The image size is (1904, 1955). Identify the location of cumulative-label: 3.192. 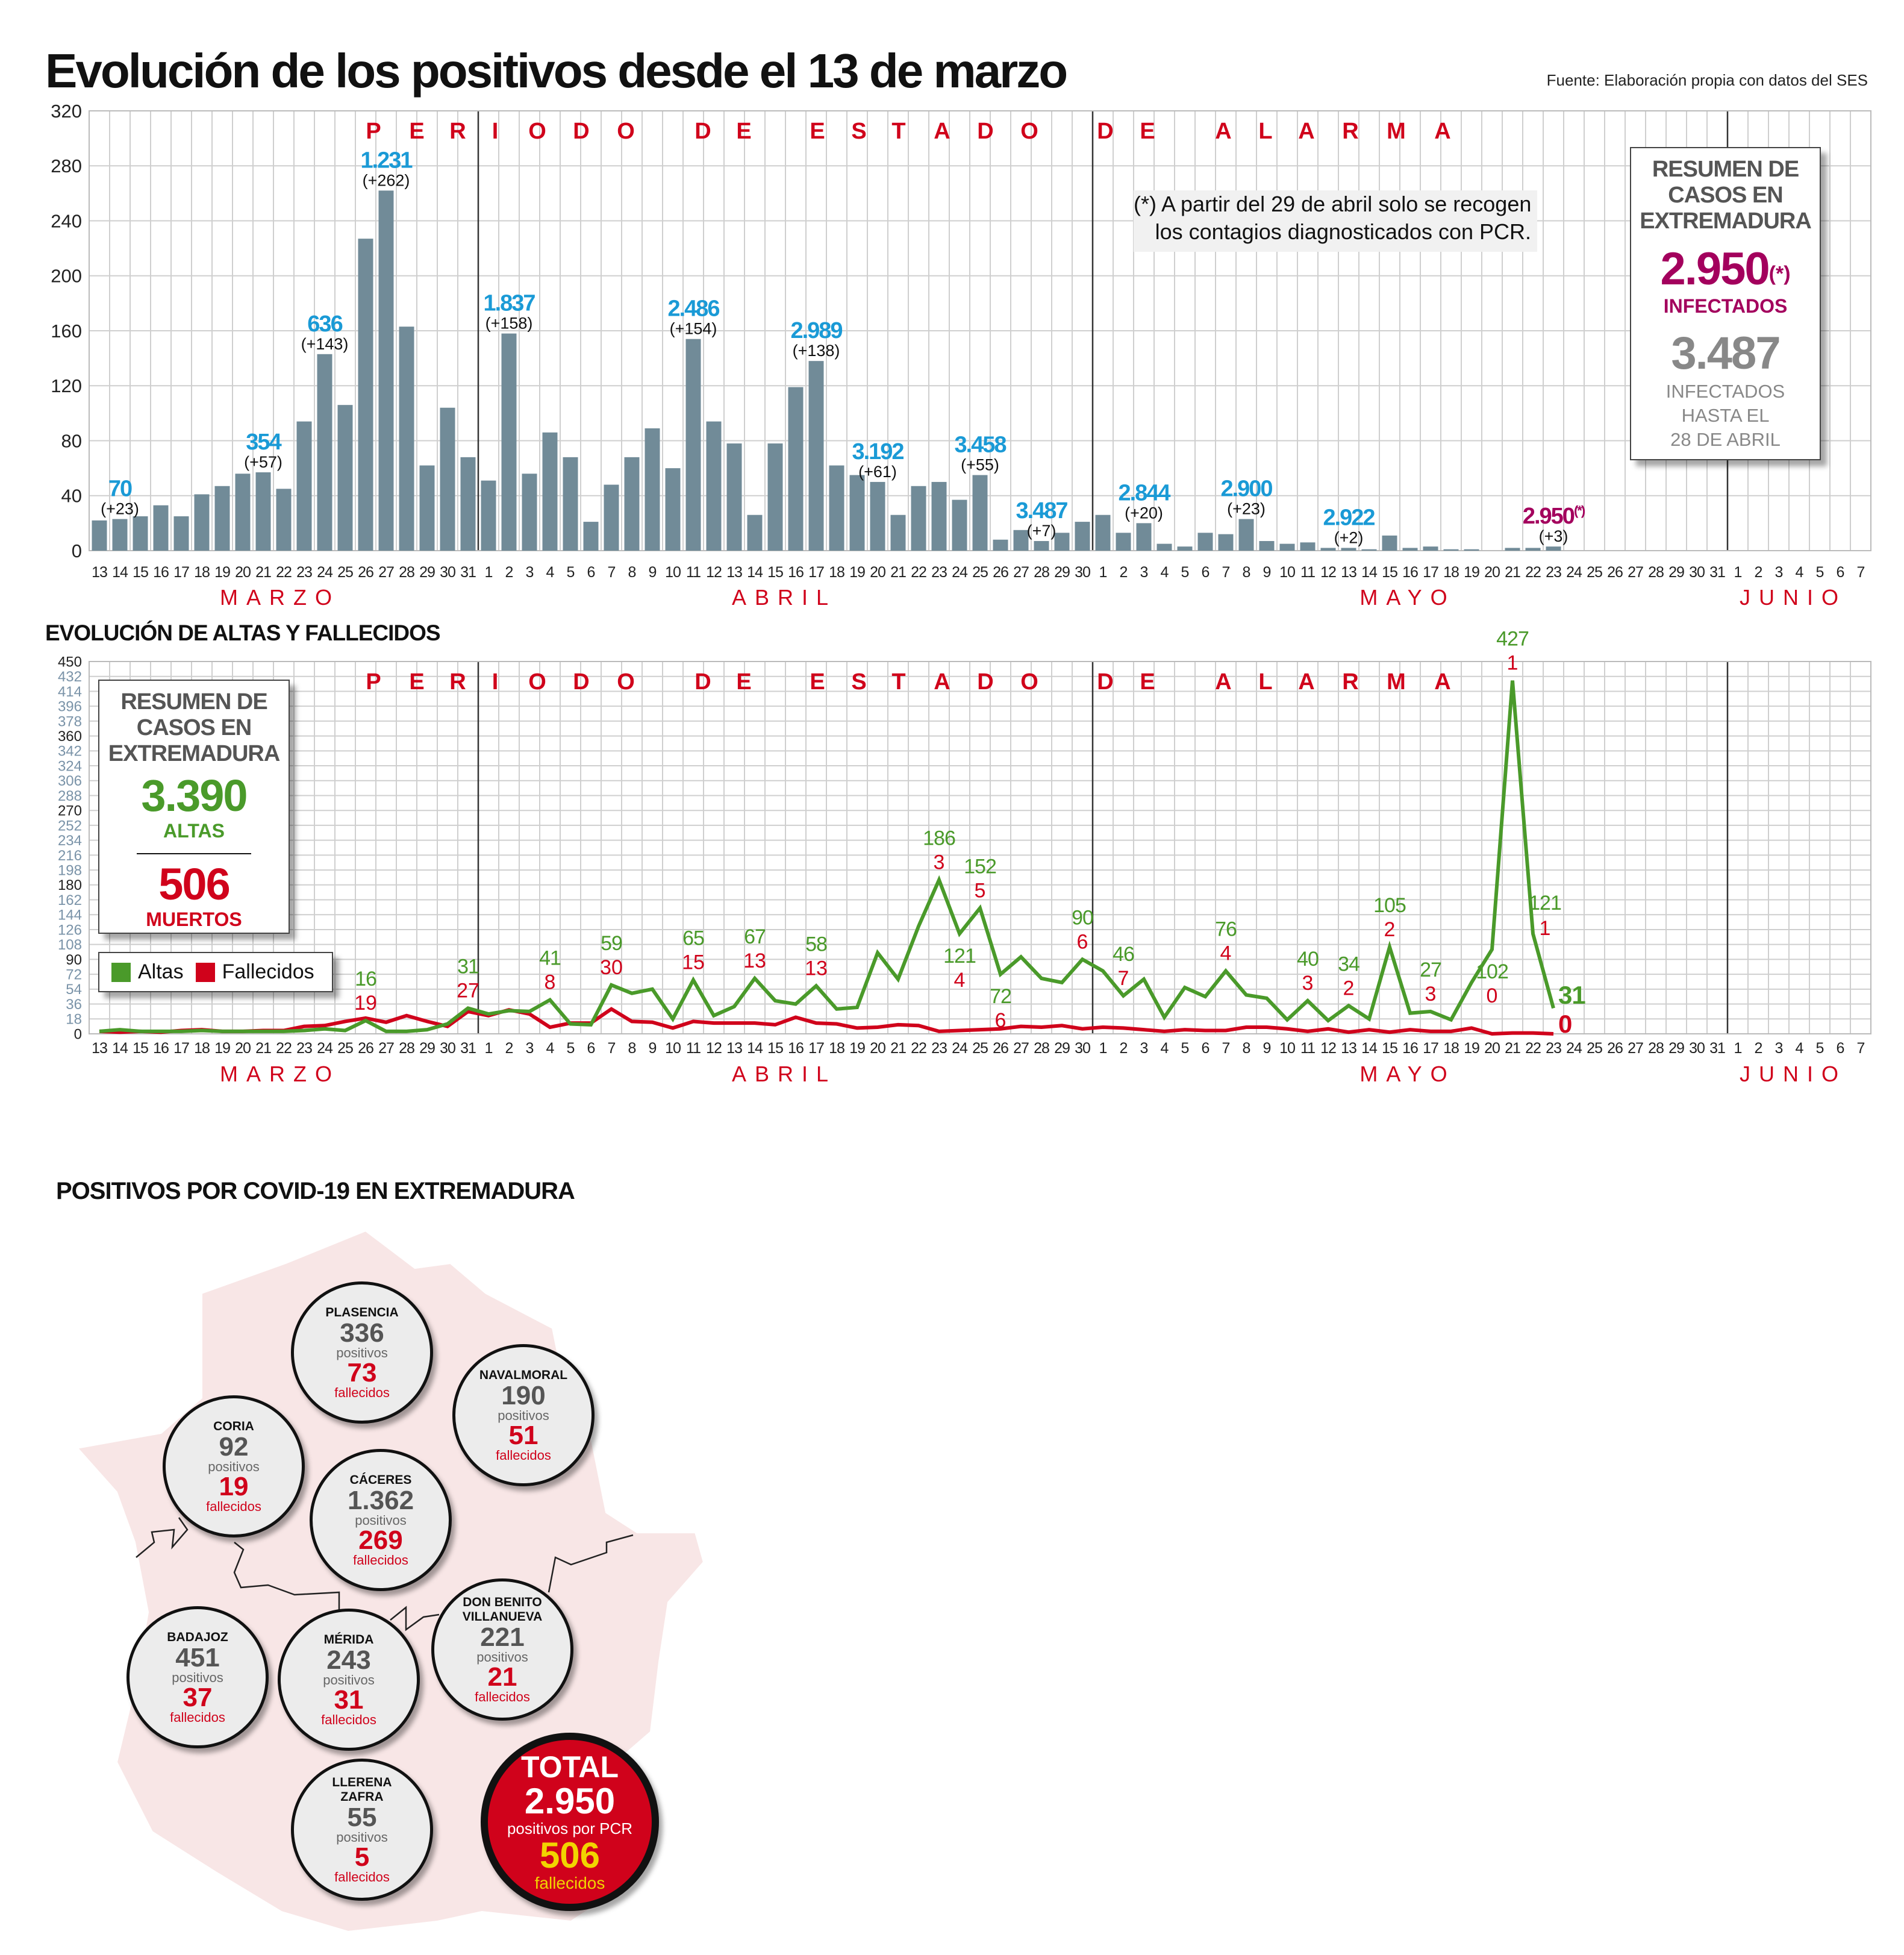
(878, 452).